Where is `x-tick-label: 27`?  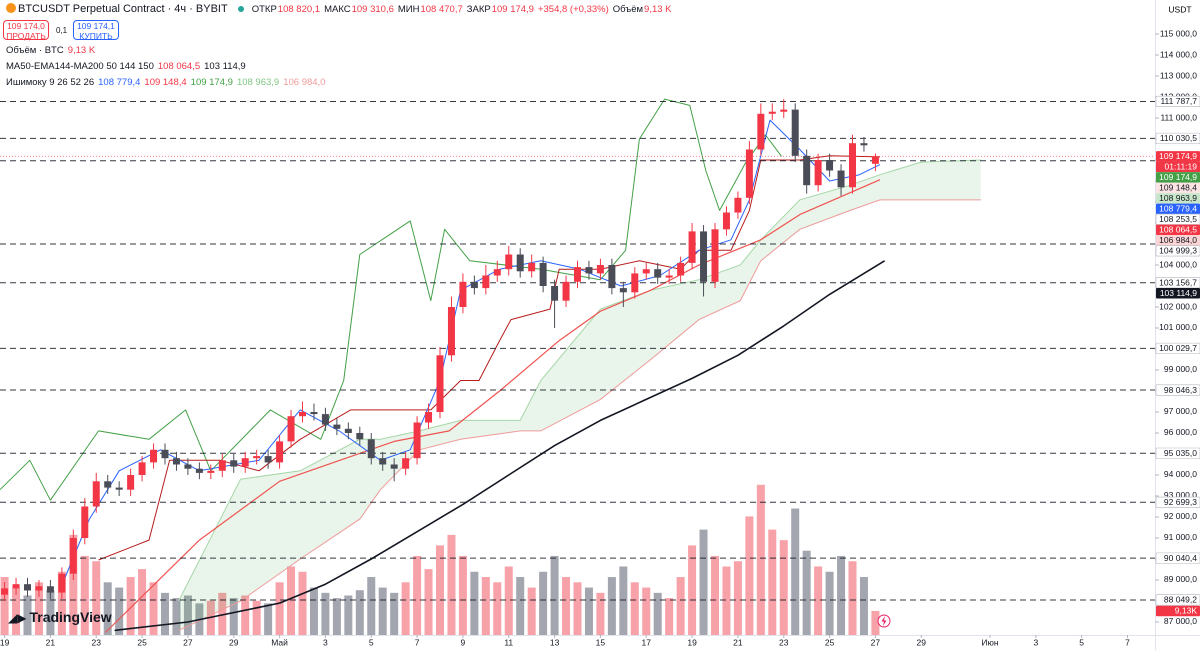 x-tick-label: 27 is located at coordinates (188, 642).